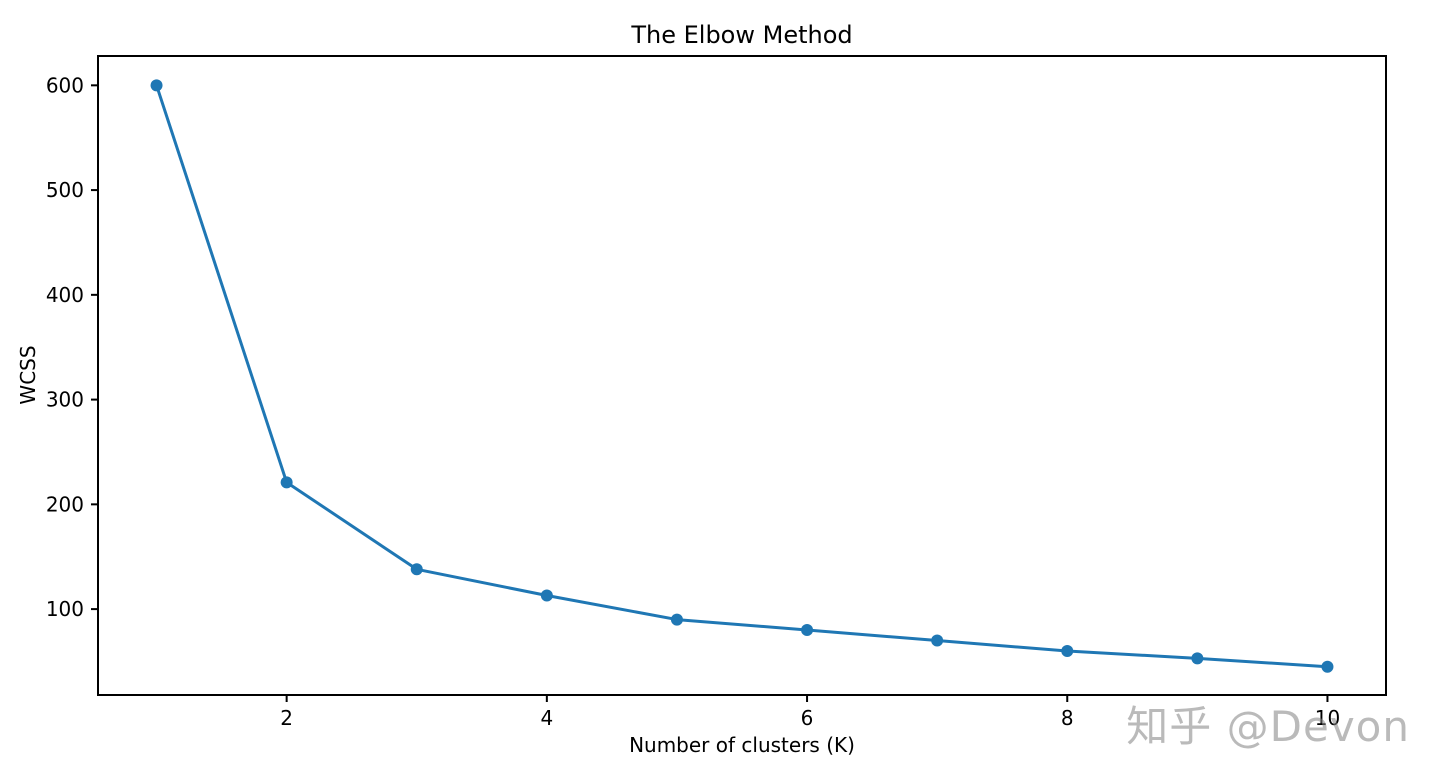 The width and height of the screenshot is (1440, 777). What do you see at coordinates (65, 190) in the screenshot?
I see `y-tick-label: 500` at bounding box center [65, 190].